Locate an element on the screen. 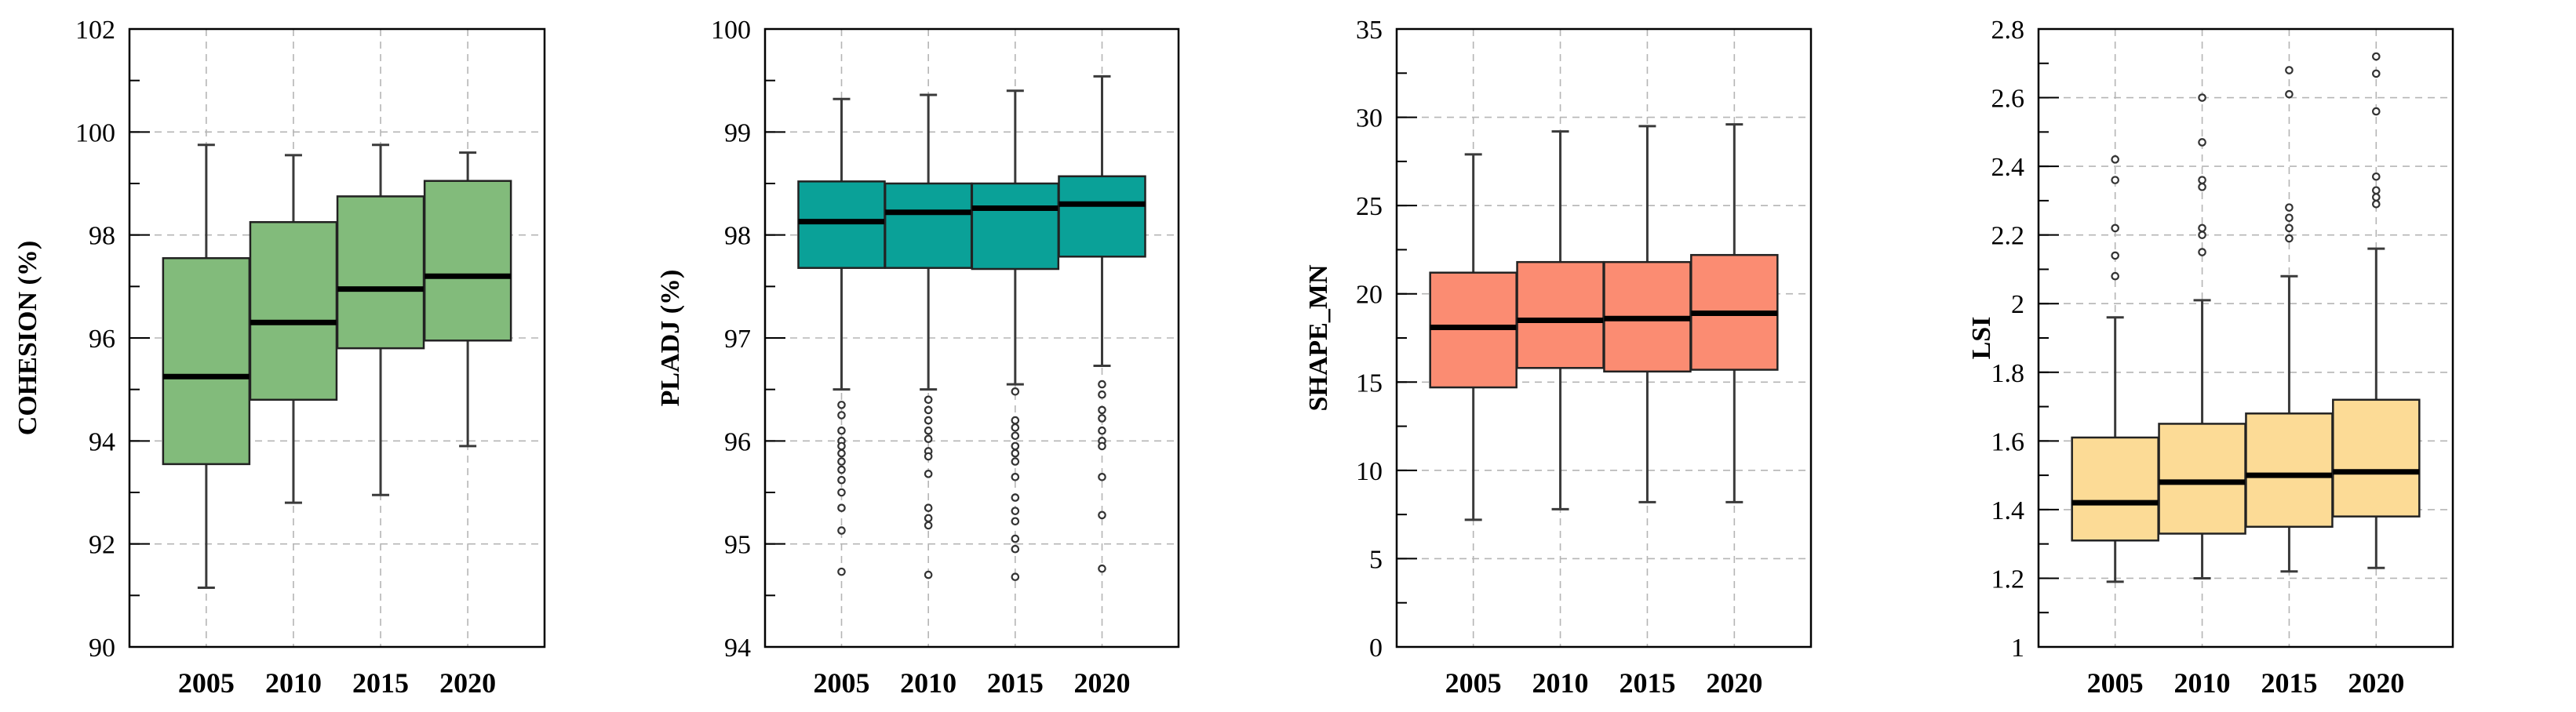 The image size is (2576, 712). y-tick-label: 0 is located at coordinates (1376, 648).